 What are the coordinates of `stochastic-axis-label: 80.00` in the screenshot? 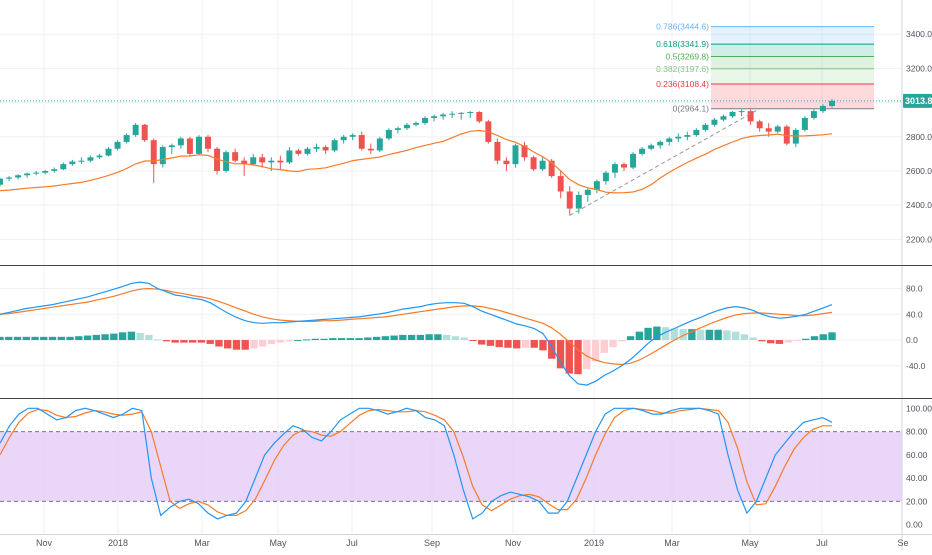 It's located at (917, 432).